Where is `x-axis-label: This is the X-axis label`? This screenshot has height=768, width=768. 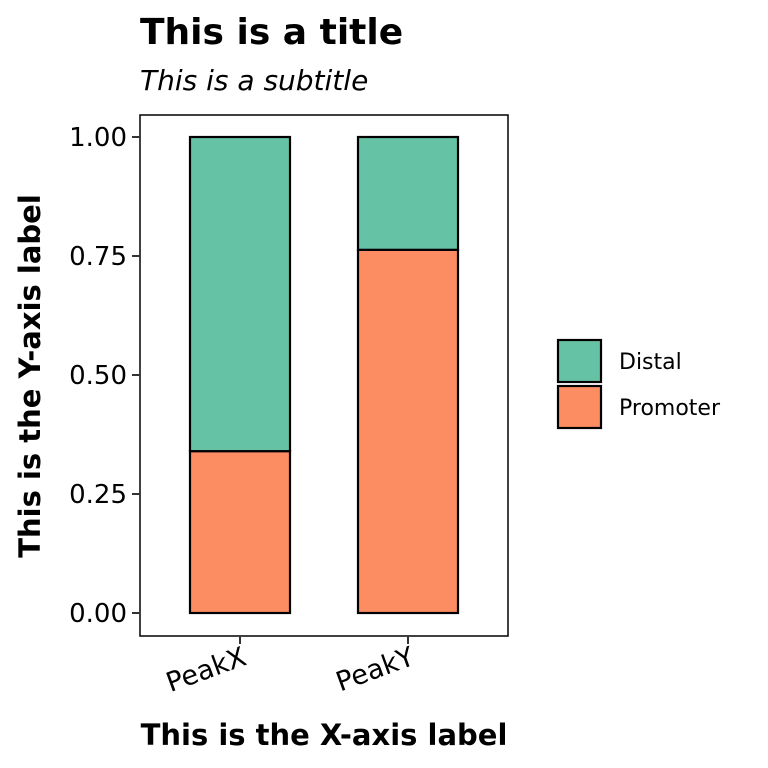 x-axis-label: This is the X-axis label is located at coordinates (324, 735).